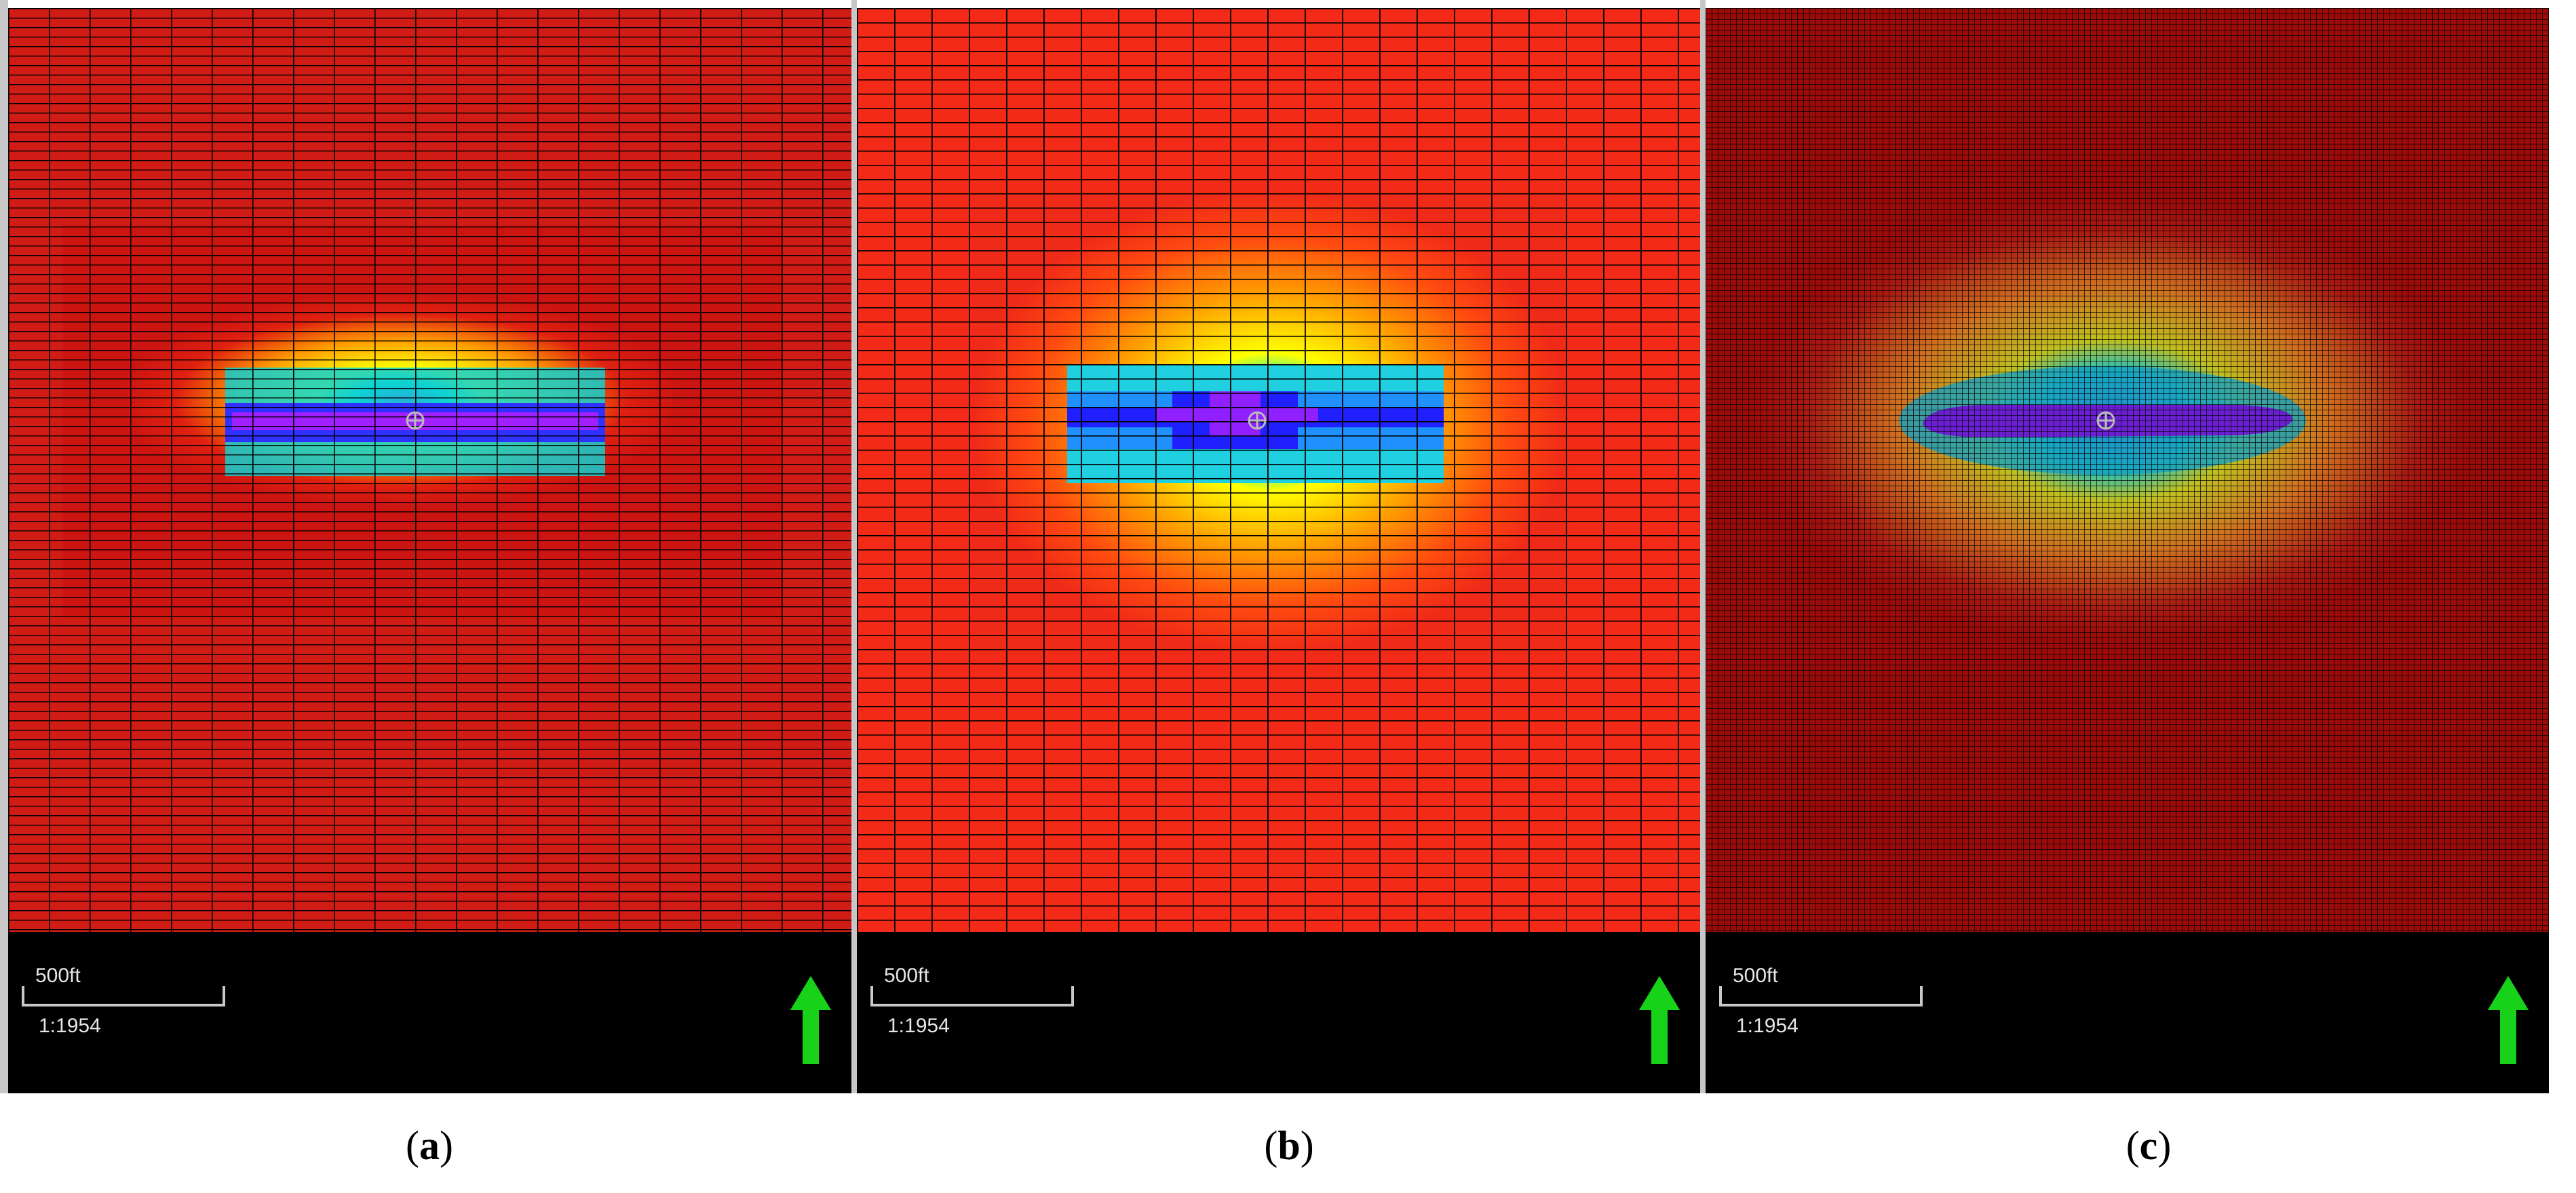 This screenshot has height=1193, width=2576. Describe the element at coordinates (429, 1146) in the screenshot. I see `caption-a: (a)` at that location.